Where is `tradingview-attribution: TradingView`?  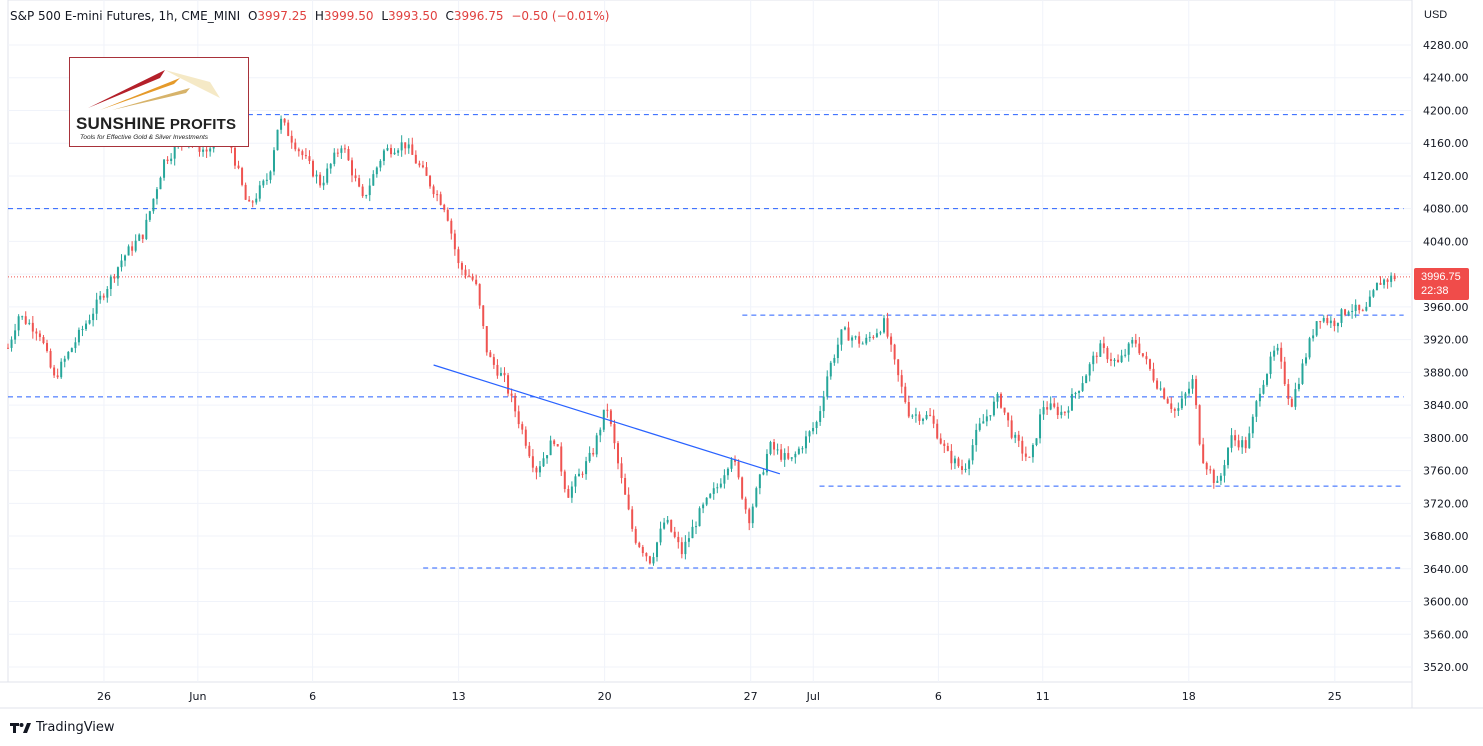 tradingview-attribution: TradingView is located at coordinates (62, 727).